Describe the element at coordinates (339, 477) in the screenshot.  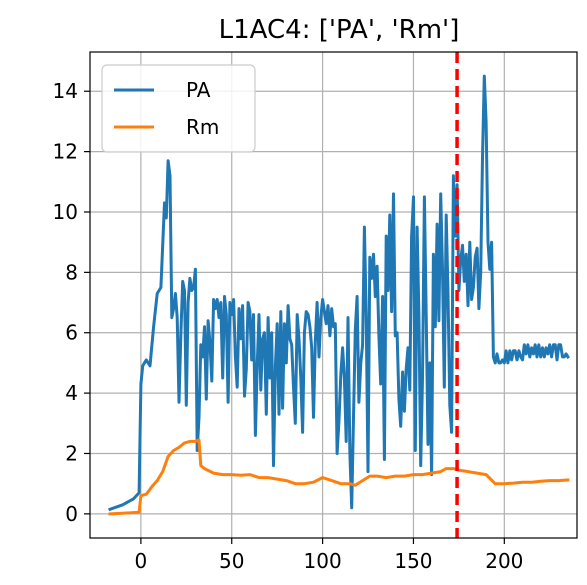
I see `series-line-rm` at that location.